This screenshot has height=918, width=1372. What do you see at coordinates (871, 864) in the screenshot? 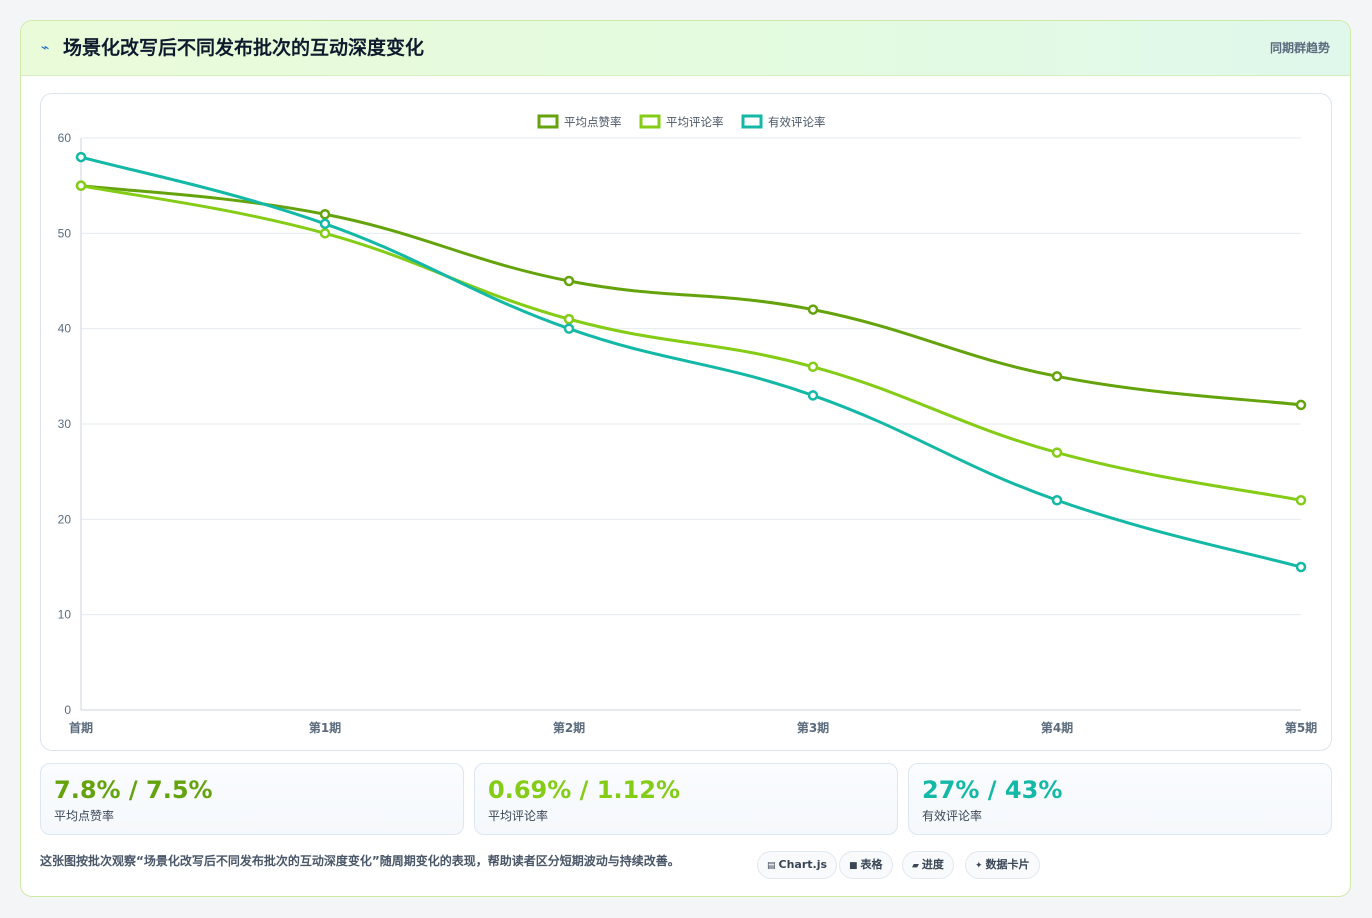
I see `tag-label: 表格` at bounding box center [871, 864].